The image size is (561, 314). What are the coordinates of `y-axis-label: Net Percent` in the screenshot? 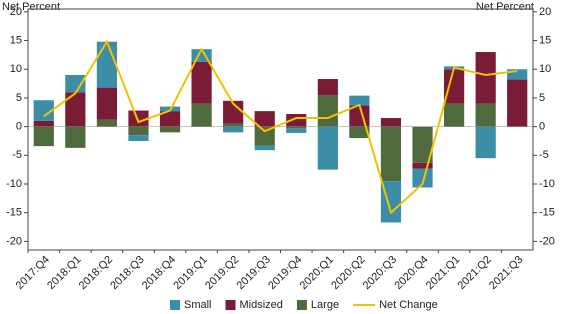 It's located at (31, 7).